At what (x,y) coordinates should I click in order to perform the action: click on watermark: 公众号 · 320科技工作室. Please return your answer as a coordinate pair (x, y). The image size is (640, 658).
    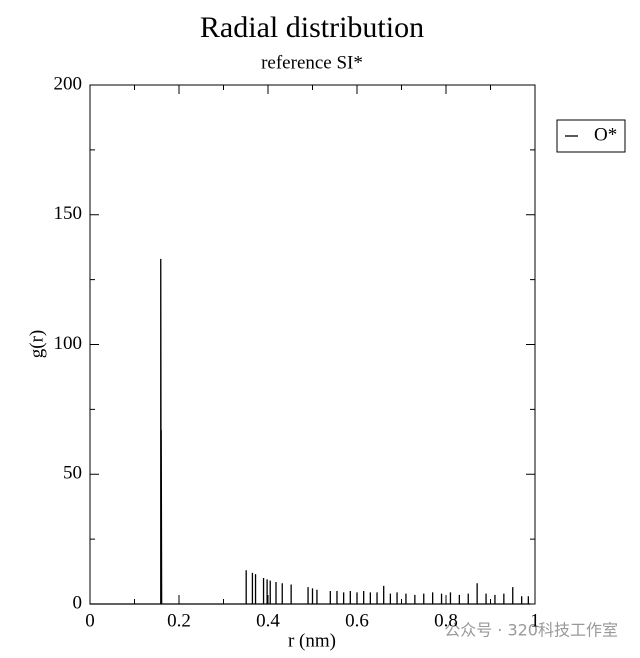
    Looking at the image, I should click on (531, 630).